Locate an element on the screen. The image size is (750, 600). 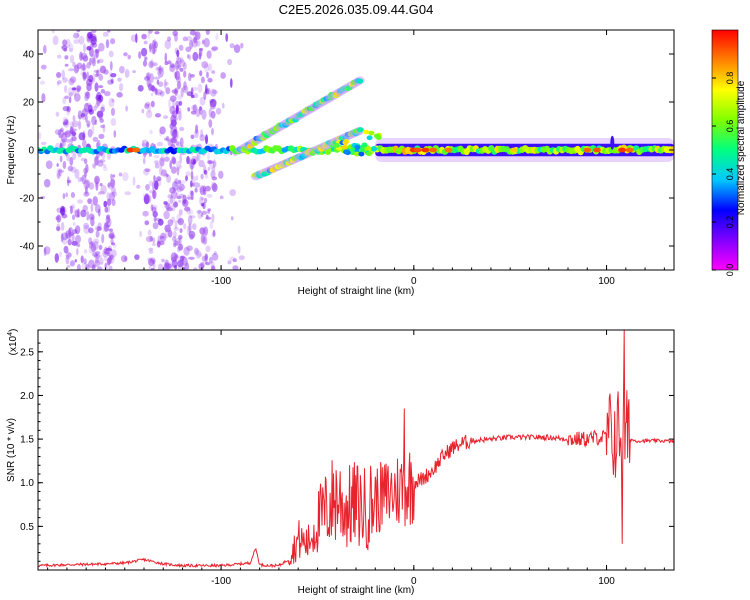
x-tick-label: -100 is located at coordinates (221, 581).